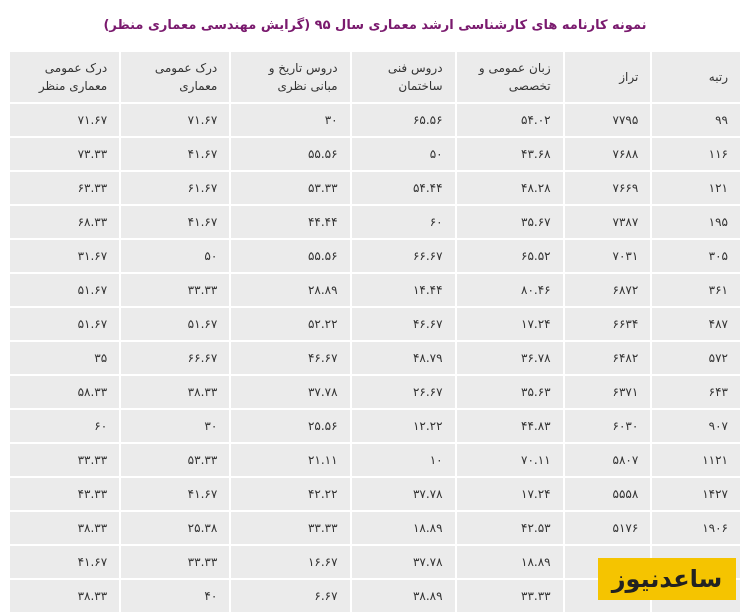 This screenshot has height=614, width=750. What do you see at coordinates (290, 596) in the screenshot?
I see `table-cell: ۶.۶۷` at bounding box center [290, 596].